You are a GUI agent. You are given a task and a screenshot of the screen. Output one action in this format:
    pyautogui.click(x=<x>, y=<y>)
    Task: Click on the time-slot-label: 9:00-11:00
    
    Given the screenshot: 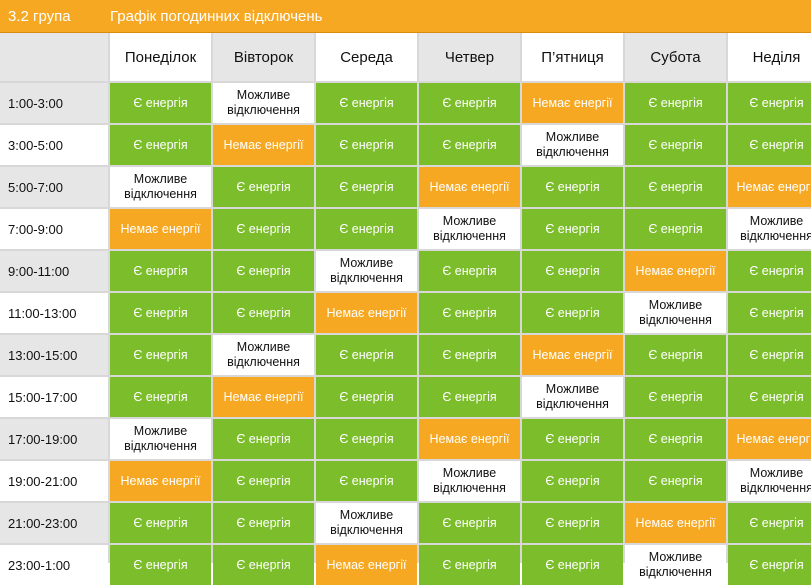 What is the action you would take?
    pyautogui.click(x=54, y=271)
    